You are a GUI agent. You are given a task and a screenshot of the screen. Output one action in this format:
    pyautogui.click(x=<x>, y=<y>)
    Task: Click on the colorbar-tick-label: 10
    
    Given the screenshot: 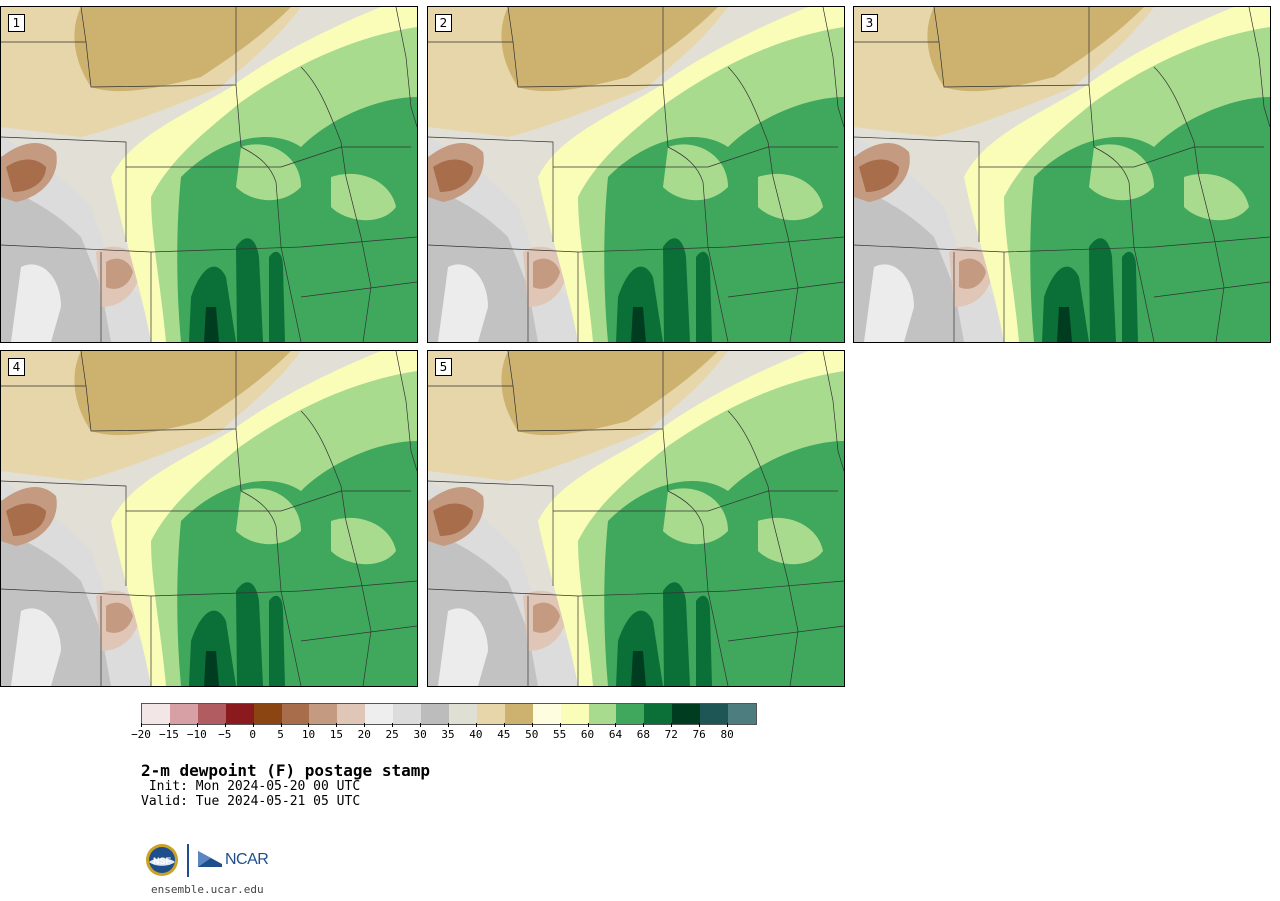 What is the action you would take?
    pyautogui.click(x=308, y=734)
    